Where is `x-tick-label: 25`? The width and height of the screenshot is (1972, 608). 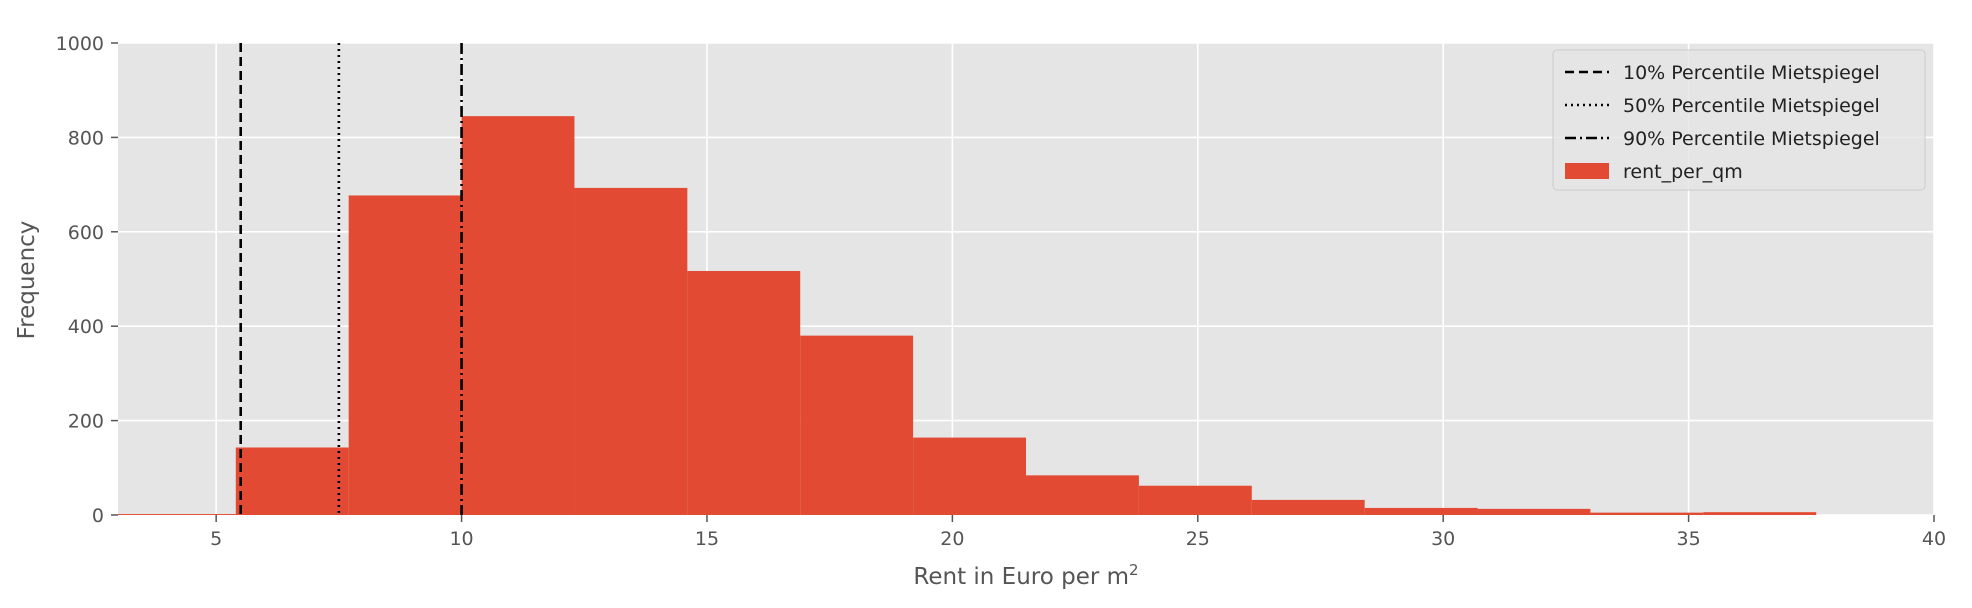 x-tick-label: 25 is located at coordinates (1198, 539).